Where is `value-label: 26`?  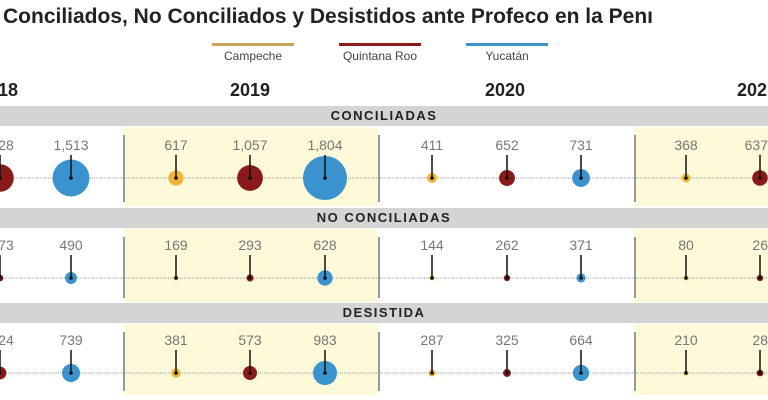
value-label: 26 is located at coordinates (760, 245).